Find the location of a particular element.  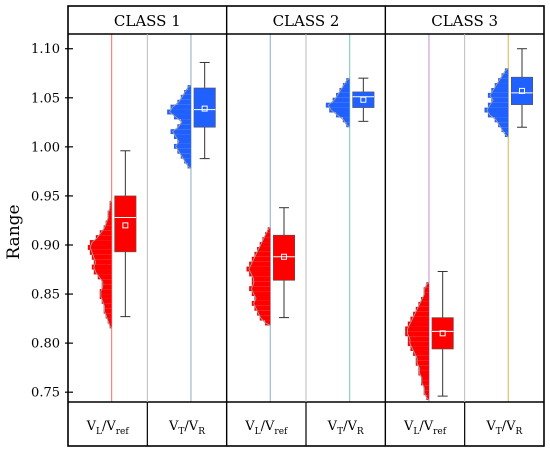

y-tick-label: 0.80 is located at coordinates (45, 344).